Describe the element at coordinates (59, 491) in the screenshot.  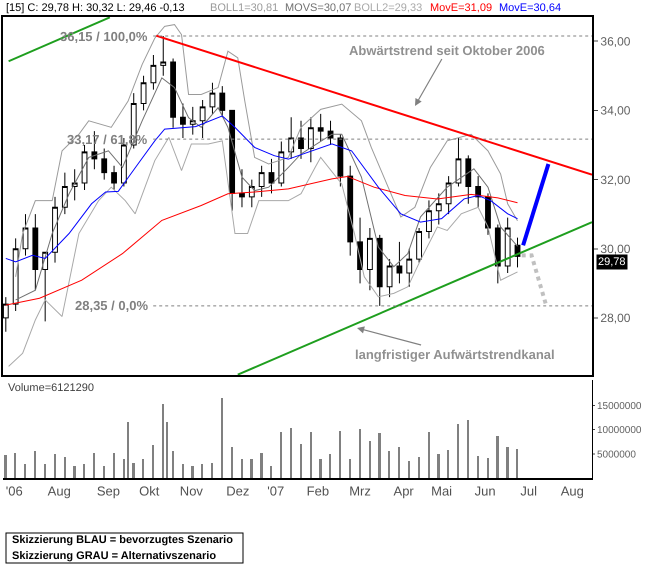
I see `x-tick-label: Aug` at that location.